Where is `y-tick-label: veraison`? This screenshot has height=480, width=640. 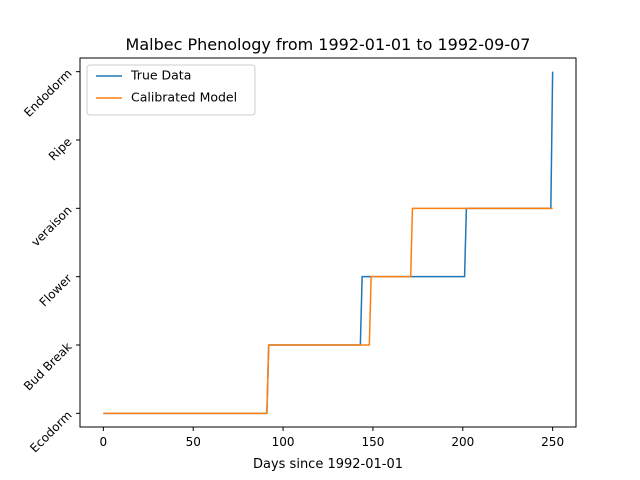 y-tick-label: veraison is located at coordinates (51, 226).